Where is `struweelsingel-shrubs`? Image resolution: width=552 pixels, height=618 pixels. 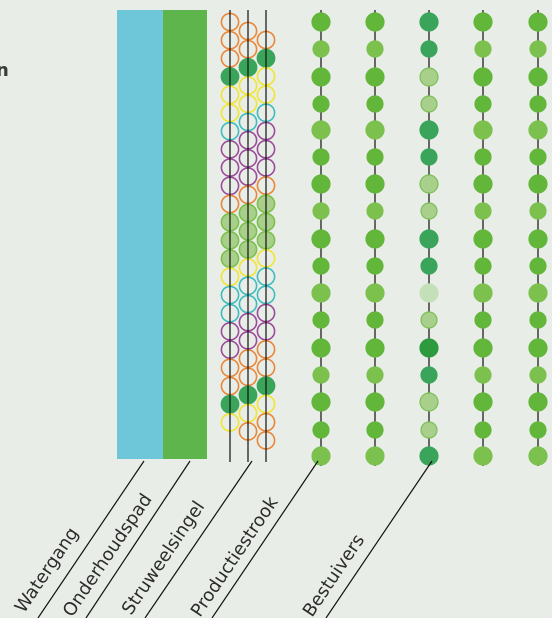
struweelsingel-shrubs is located at coordinates (248, 236).